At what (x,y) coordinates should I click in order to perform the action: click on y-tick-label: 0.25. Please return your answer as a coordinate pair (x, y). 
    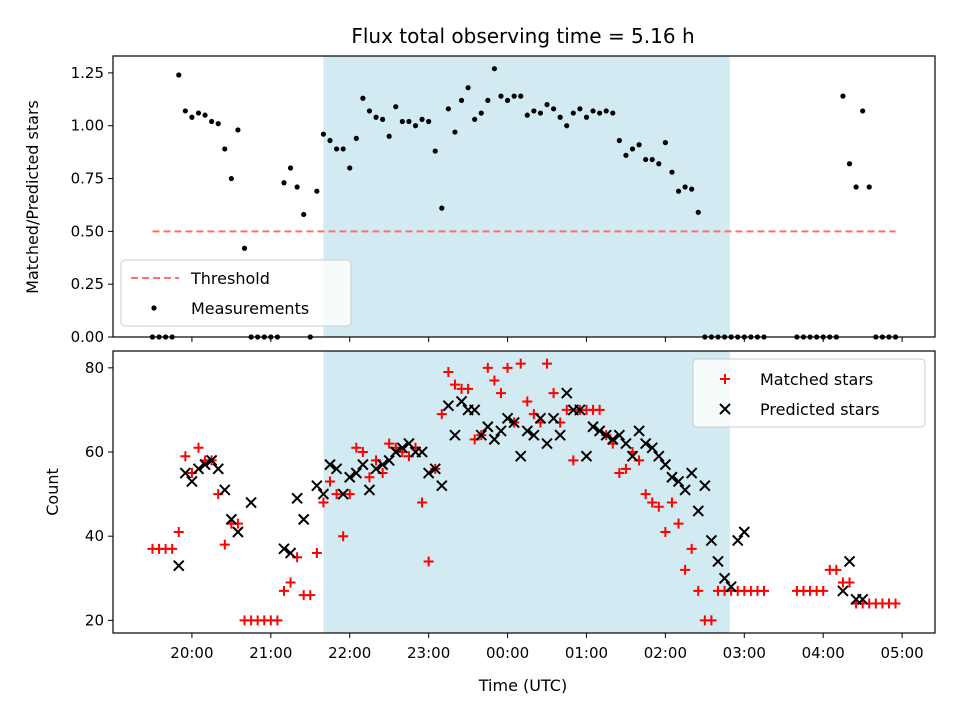
    Looking at the image, I should click on (87, 284).